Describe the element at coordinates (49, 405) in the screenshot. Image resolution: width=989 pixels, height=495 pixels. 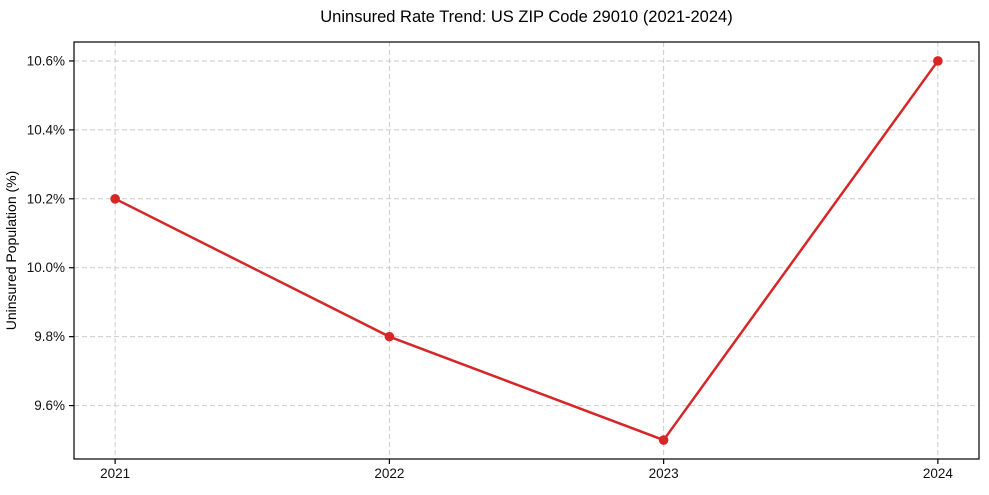
I see `y-tick-label: 9.6%` at that location.